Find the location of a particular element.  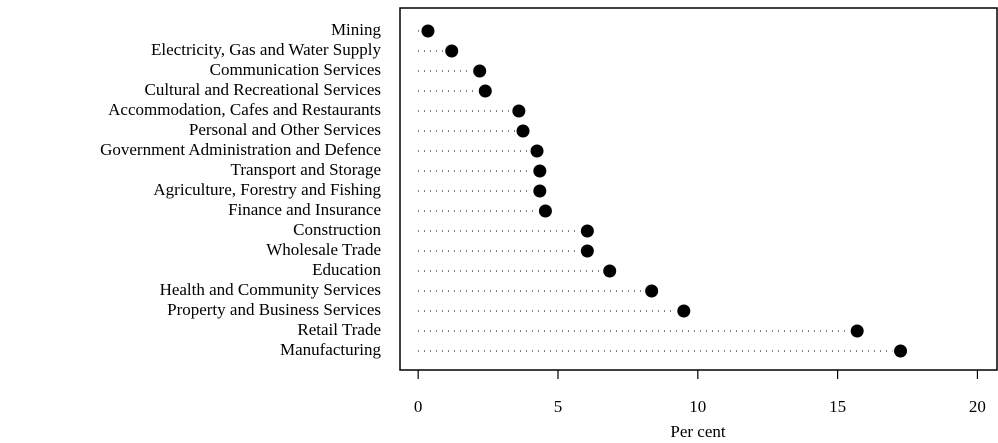

x-tick-label: 20 is located at coordinates (977, 406).